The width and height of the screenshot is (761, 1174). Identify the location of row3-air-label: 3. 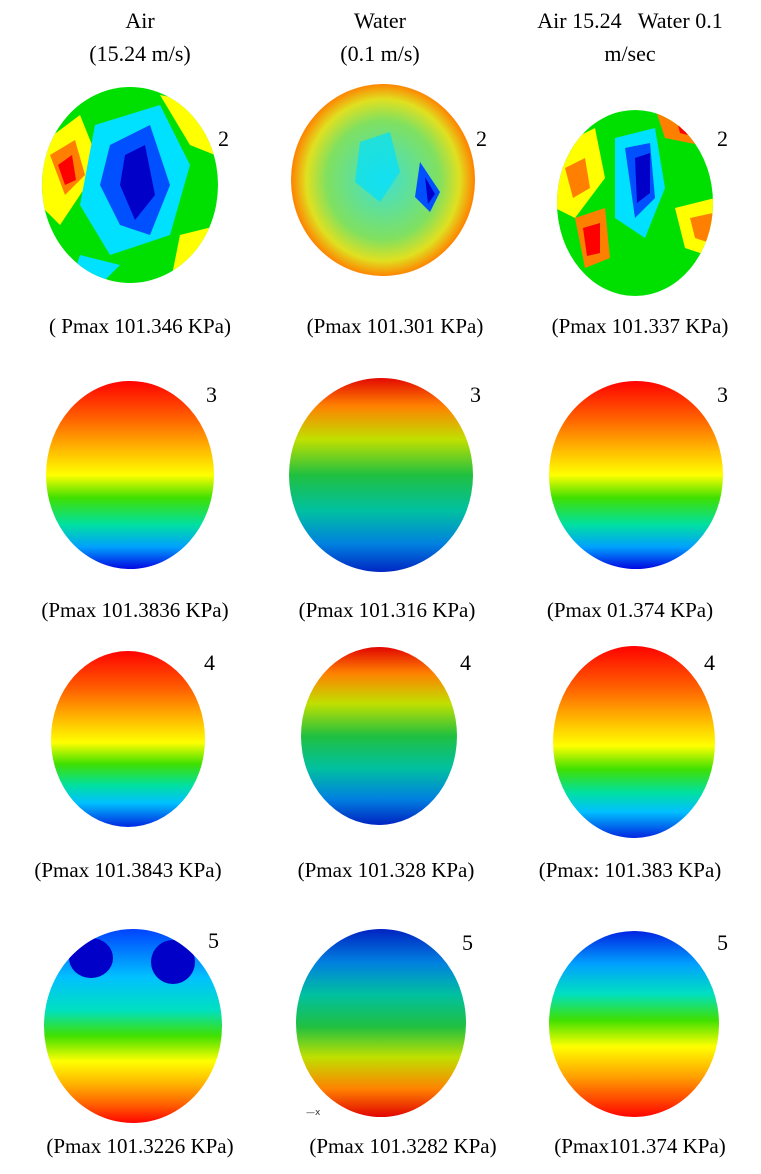
(211, 394).